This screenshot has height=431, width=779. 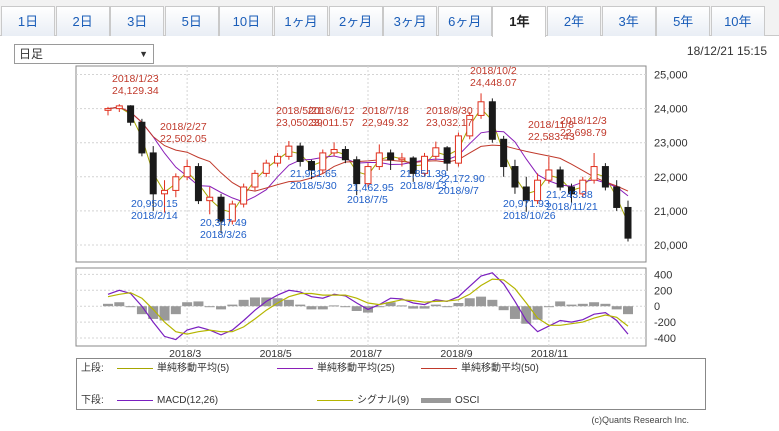 What do you see at coordinates (574, 21) in the screenshot?
I see `tab-2年: 2年` at bounding box center [574, 21].